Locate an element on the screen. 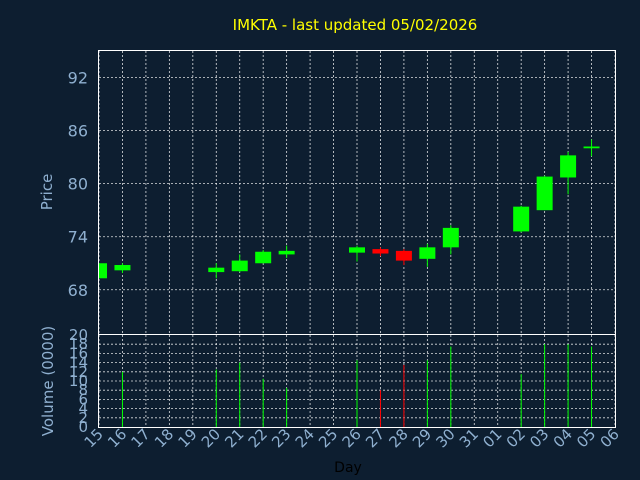  x-tick-label: 25 is located at coordinates (328, 438).